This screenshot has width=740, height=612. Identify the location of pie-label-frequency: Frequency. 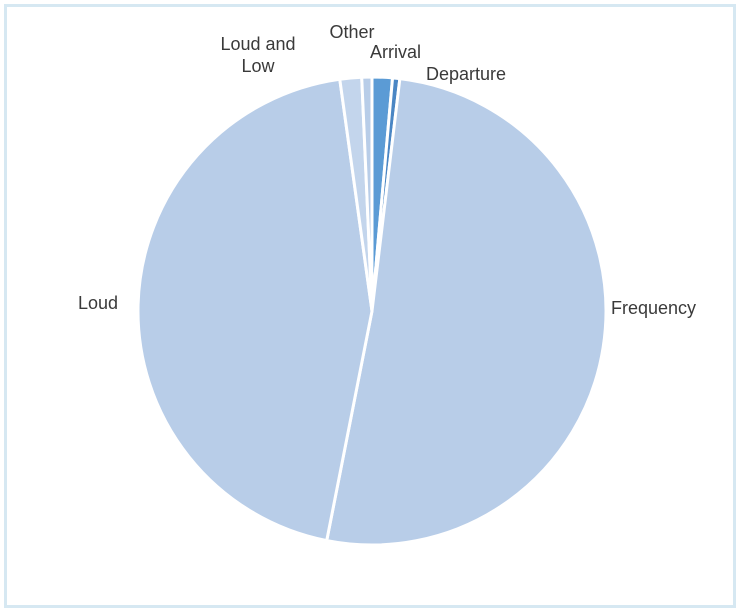
(653, 308).